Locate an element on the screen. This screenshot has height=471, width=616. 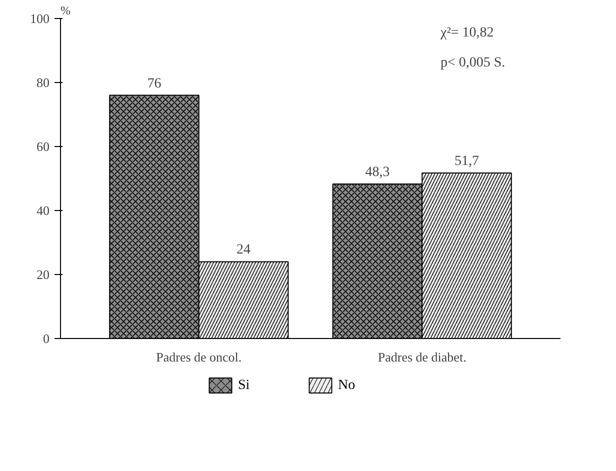
annotation: p< 0,005 S. is located at coordinates (473, 63).